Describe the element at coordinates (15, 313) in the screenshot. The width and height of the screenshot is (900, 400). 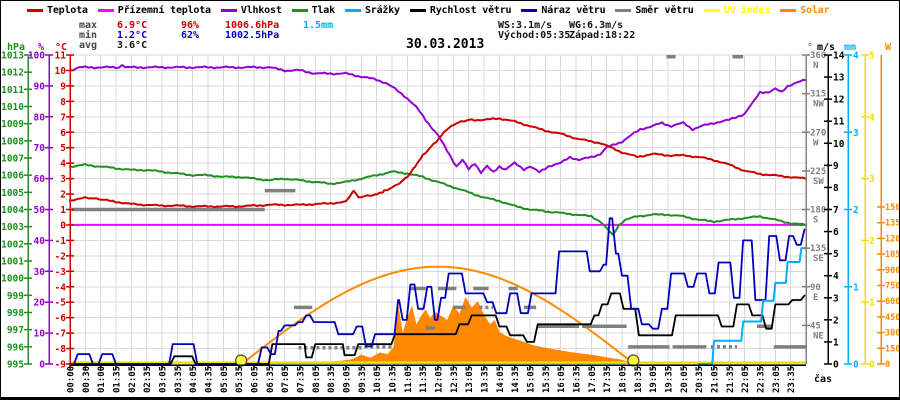
I see `axis-text: 998` at that location.